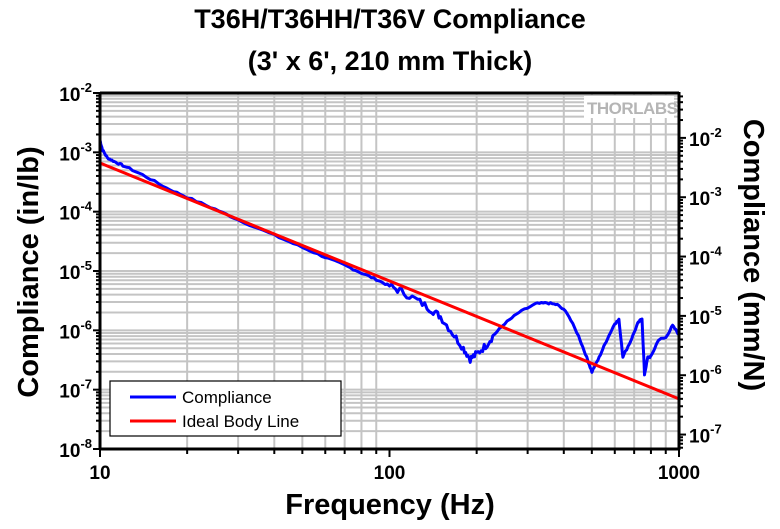 The height and width of the screenshot is (529, 780). I want to click on y-tick-label-right: 10⁻⁷, so click(705, 435).